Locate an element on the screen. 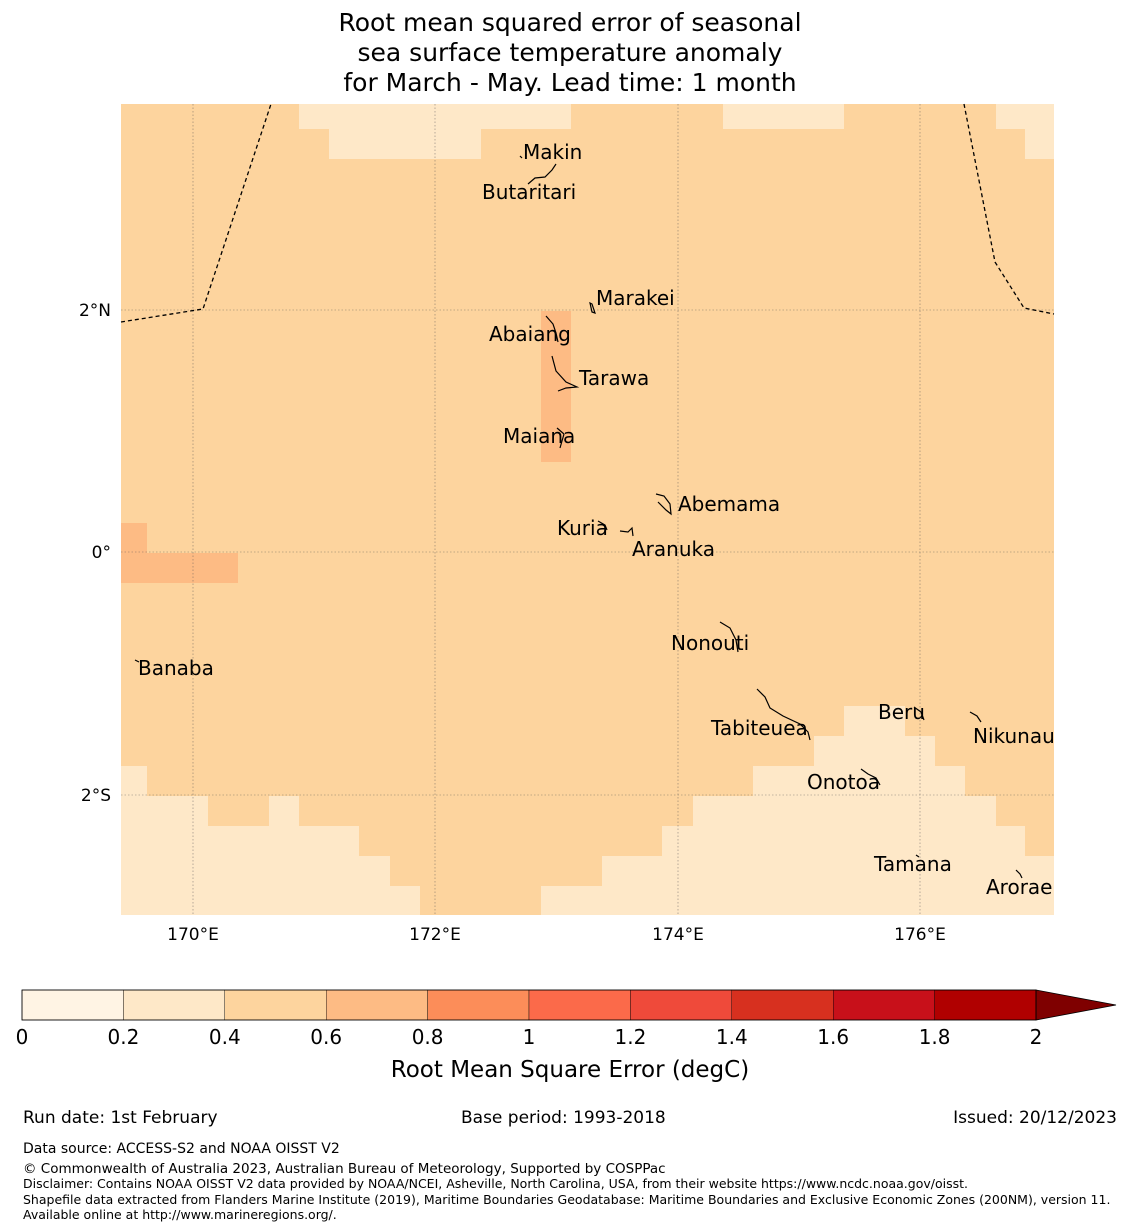 This screenshot has height=1230, width=1140. title-line-2: sea surface temperature anomaly is located at coordinates (570, 52).